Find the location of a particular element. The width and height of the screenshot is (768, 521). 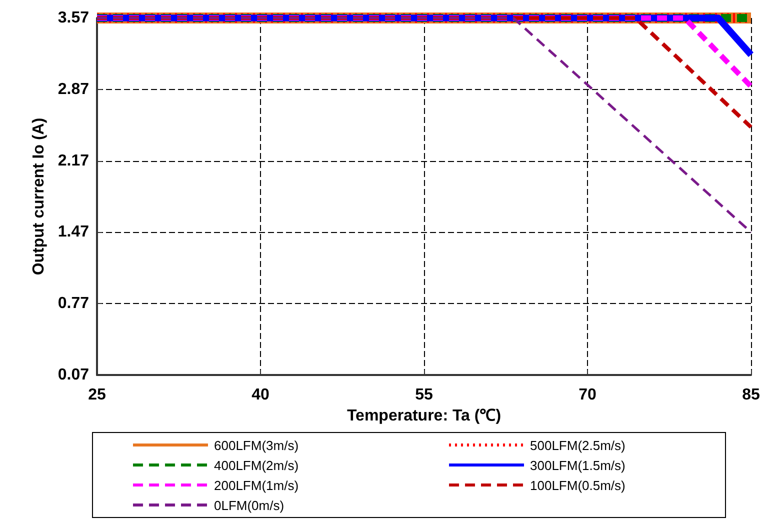

y-tick-label: 3.57 is located at coordinates (74, 18).